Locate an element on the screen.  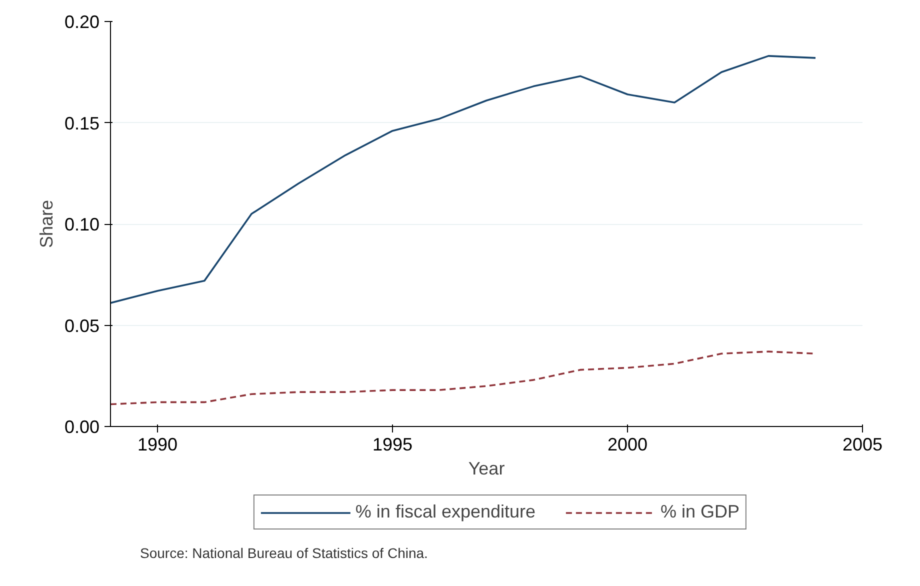
x-tick-label: 2000 is located at coordinates (627, 444).